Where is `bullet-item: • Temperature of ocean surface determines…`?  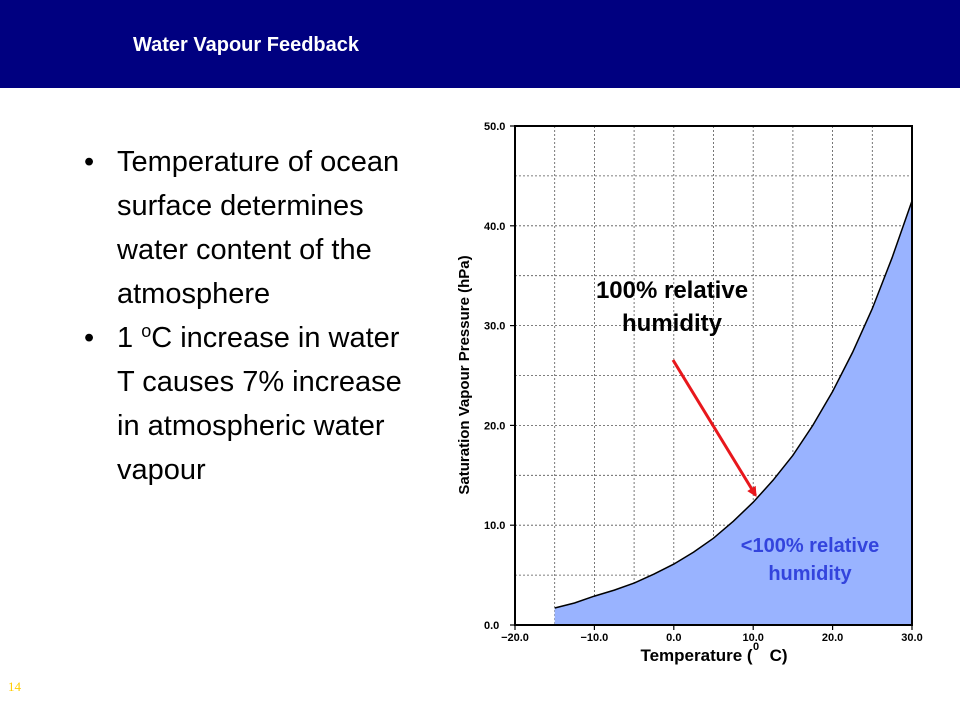
bullet-item: • Temperature of ocean surface determines… is located at coordinates (249, 228).